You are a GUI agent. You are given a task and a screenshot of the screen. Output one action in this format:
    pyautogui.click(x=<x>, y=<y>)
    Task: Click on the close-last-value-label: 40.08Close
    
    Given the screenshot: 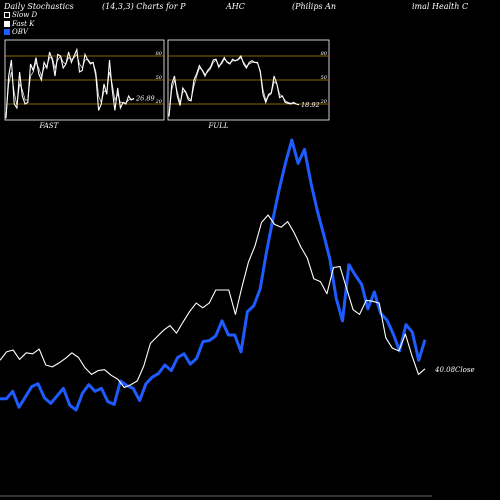 What is the action you would take?
    pyautogui.click(x=454, y=370)
    